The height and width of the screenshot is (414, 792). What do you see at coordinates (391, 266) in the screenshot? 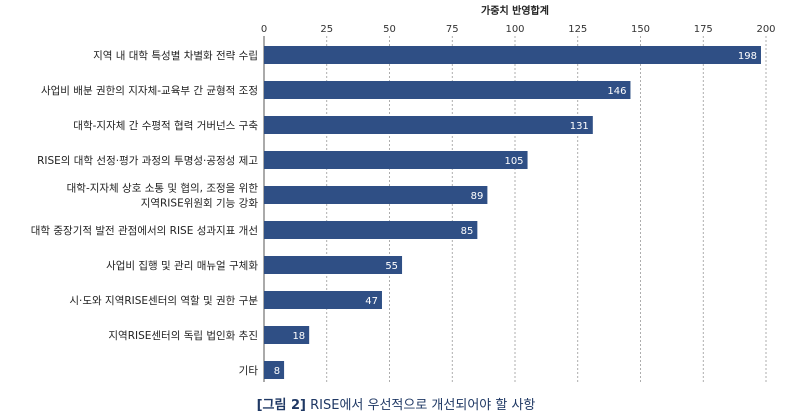
I see `data-label: 55` at bounding box center [391, 266].